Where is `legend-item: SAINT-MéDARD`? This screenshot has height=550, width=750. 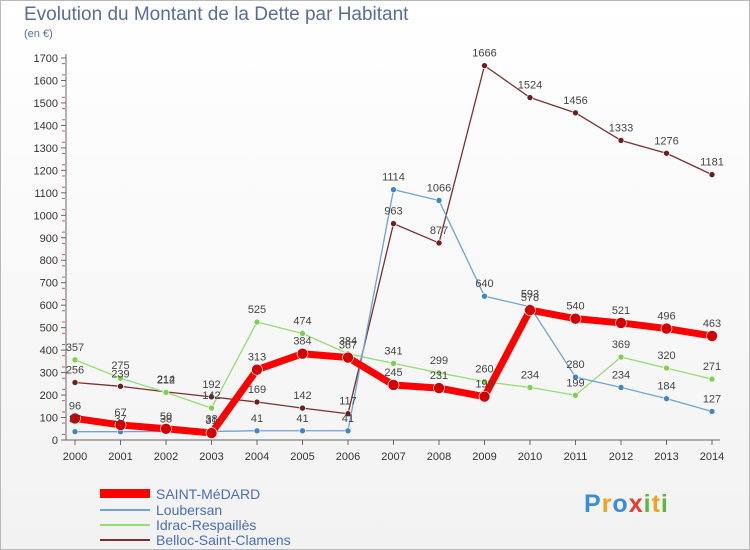 legend-item: SAINT-MéDARD is located at coordinates (180, 493).